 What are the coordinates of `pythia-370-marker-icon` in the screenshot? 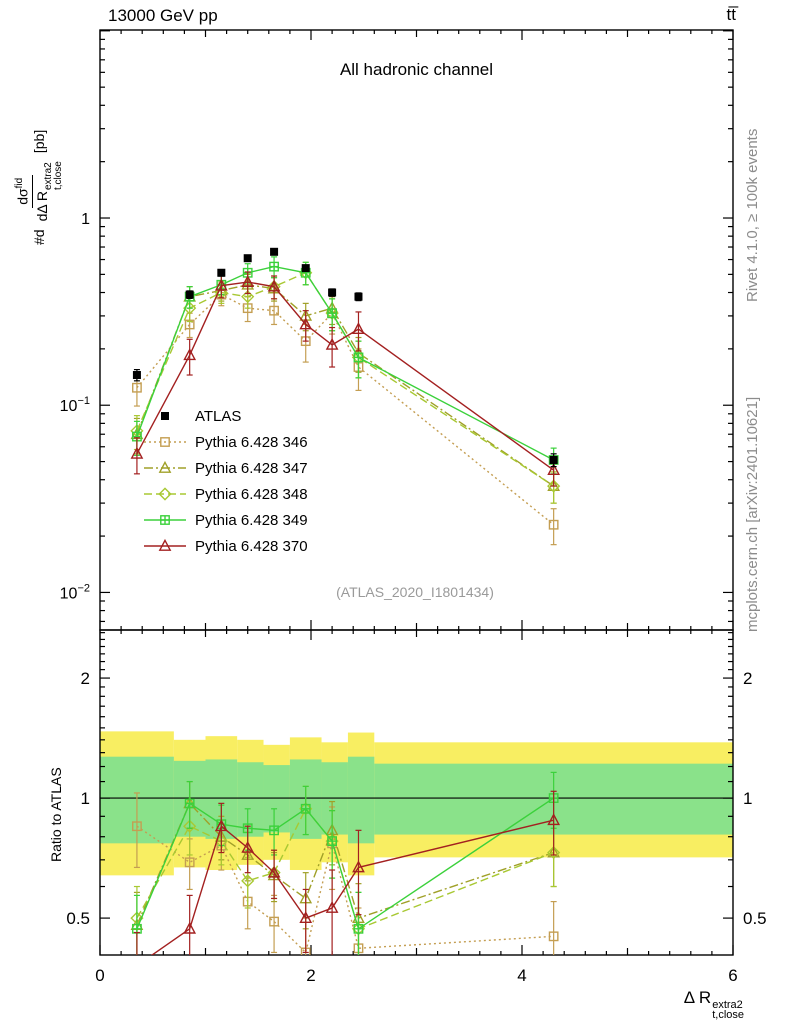 It's located at (165, 546).